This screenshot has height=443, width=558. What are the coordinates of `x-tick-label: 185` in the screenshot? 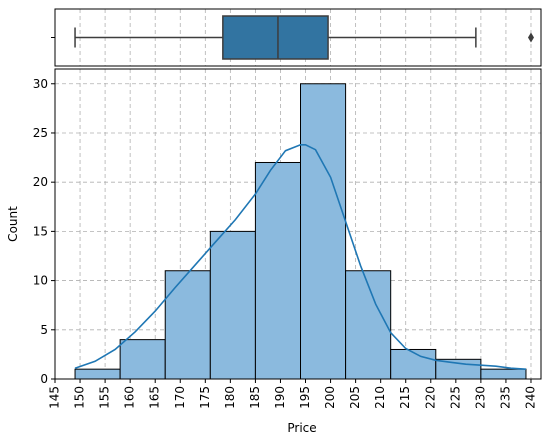 It's located at (255, 397).